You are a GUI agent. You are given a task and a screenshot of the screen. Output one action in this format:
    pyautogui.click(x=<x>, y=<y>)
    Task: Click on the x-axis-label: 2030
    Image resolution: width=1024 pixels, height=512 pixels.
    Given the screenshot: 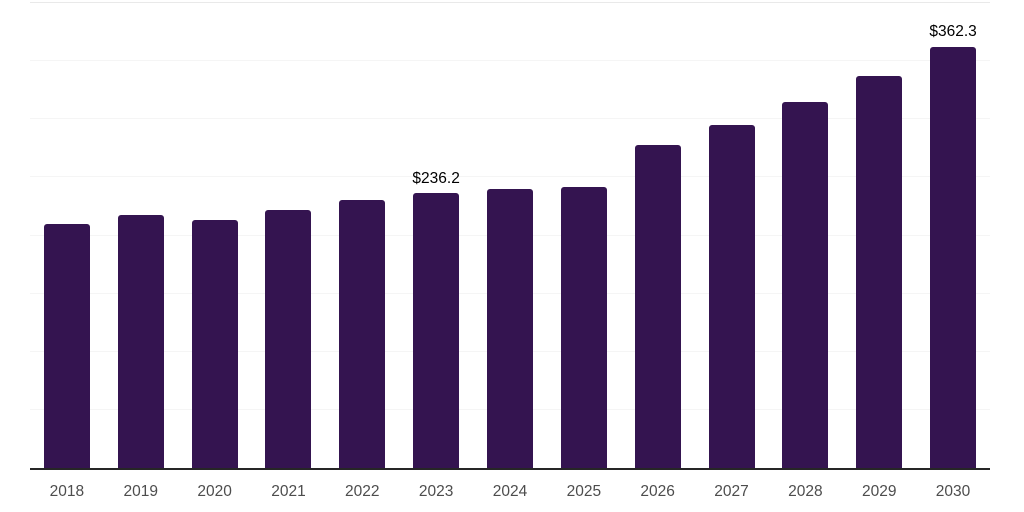 What is the action you would take?
    pyautogui.click(x=953, y=491)
    